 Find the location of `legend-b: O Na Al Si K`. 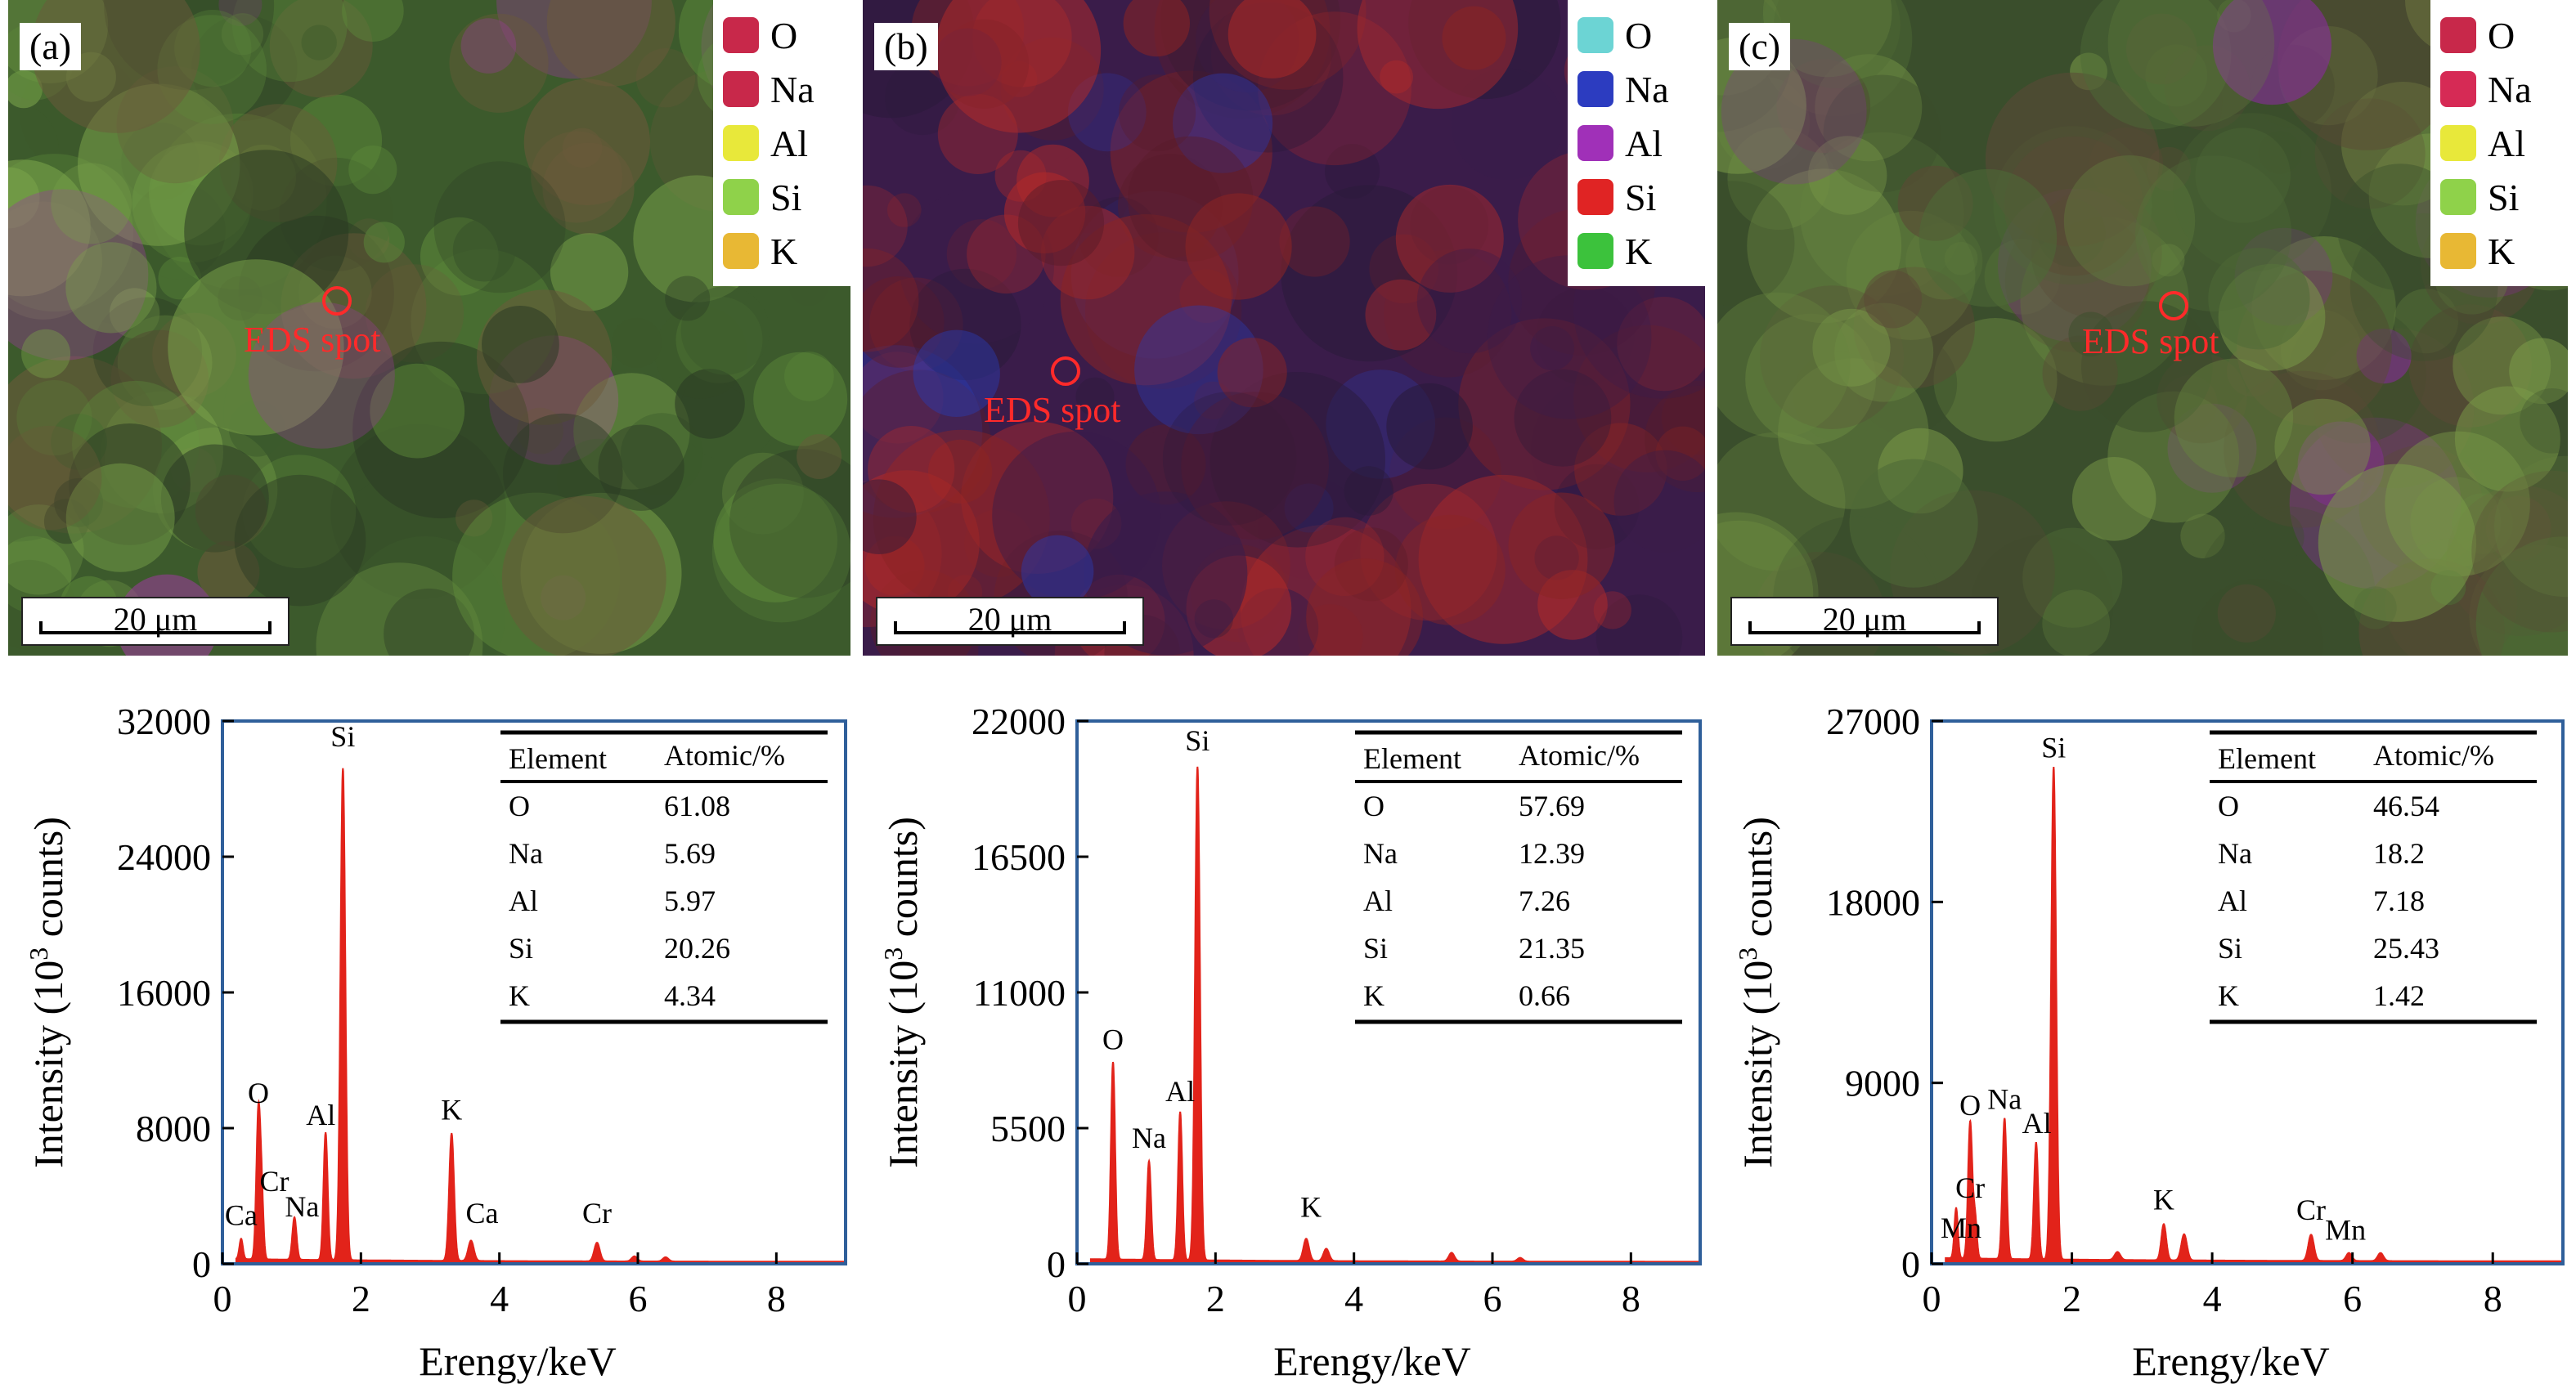

legend-b: O Na Al Si K is located at coordinates (1636, 143).